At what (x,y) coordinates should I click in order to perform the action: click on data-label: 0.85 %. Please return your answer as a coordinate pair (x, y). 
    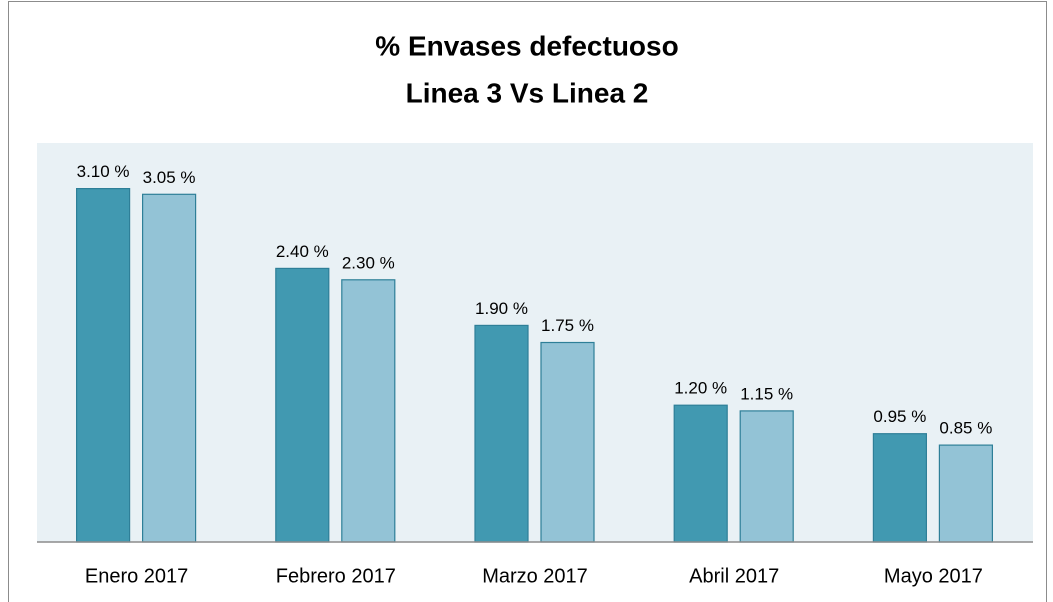
    Looking at the image, I should click on (965, 428).